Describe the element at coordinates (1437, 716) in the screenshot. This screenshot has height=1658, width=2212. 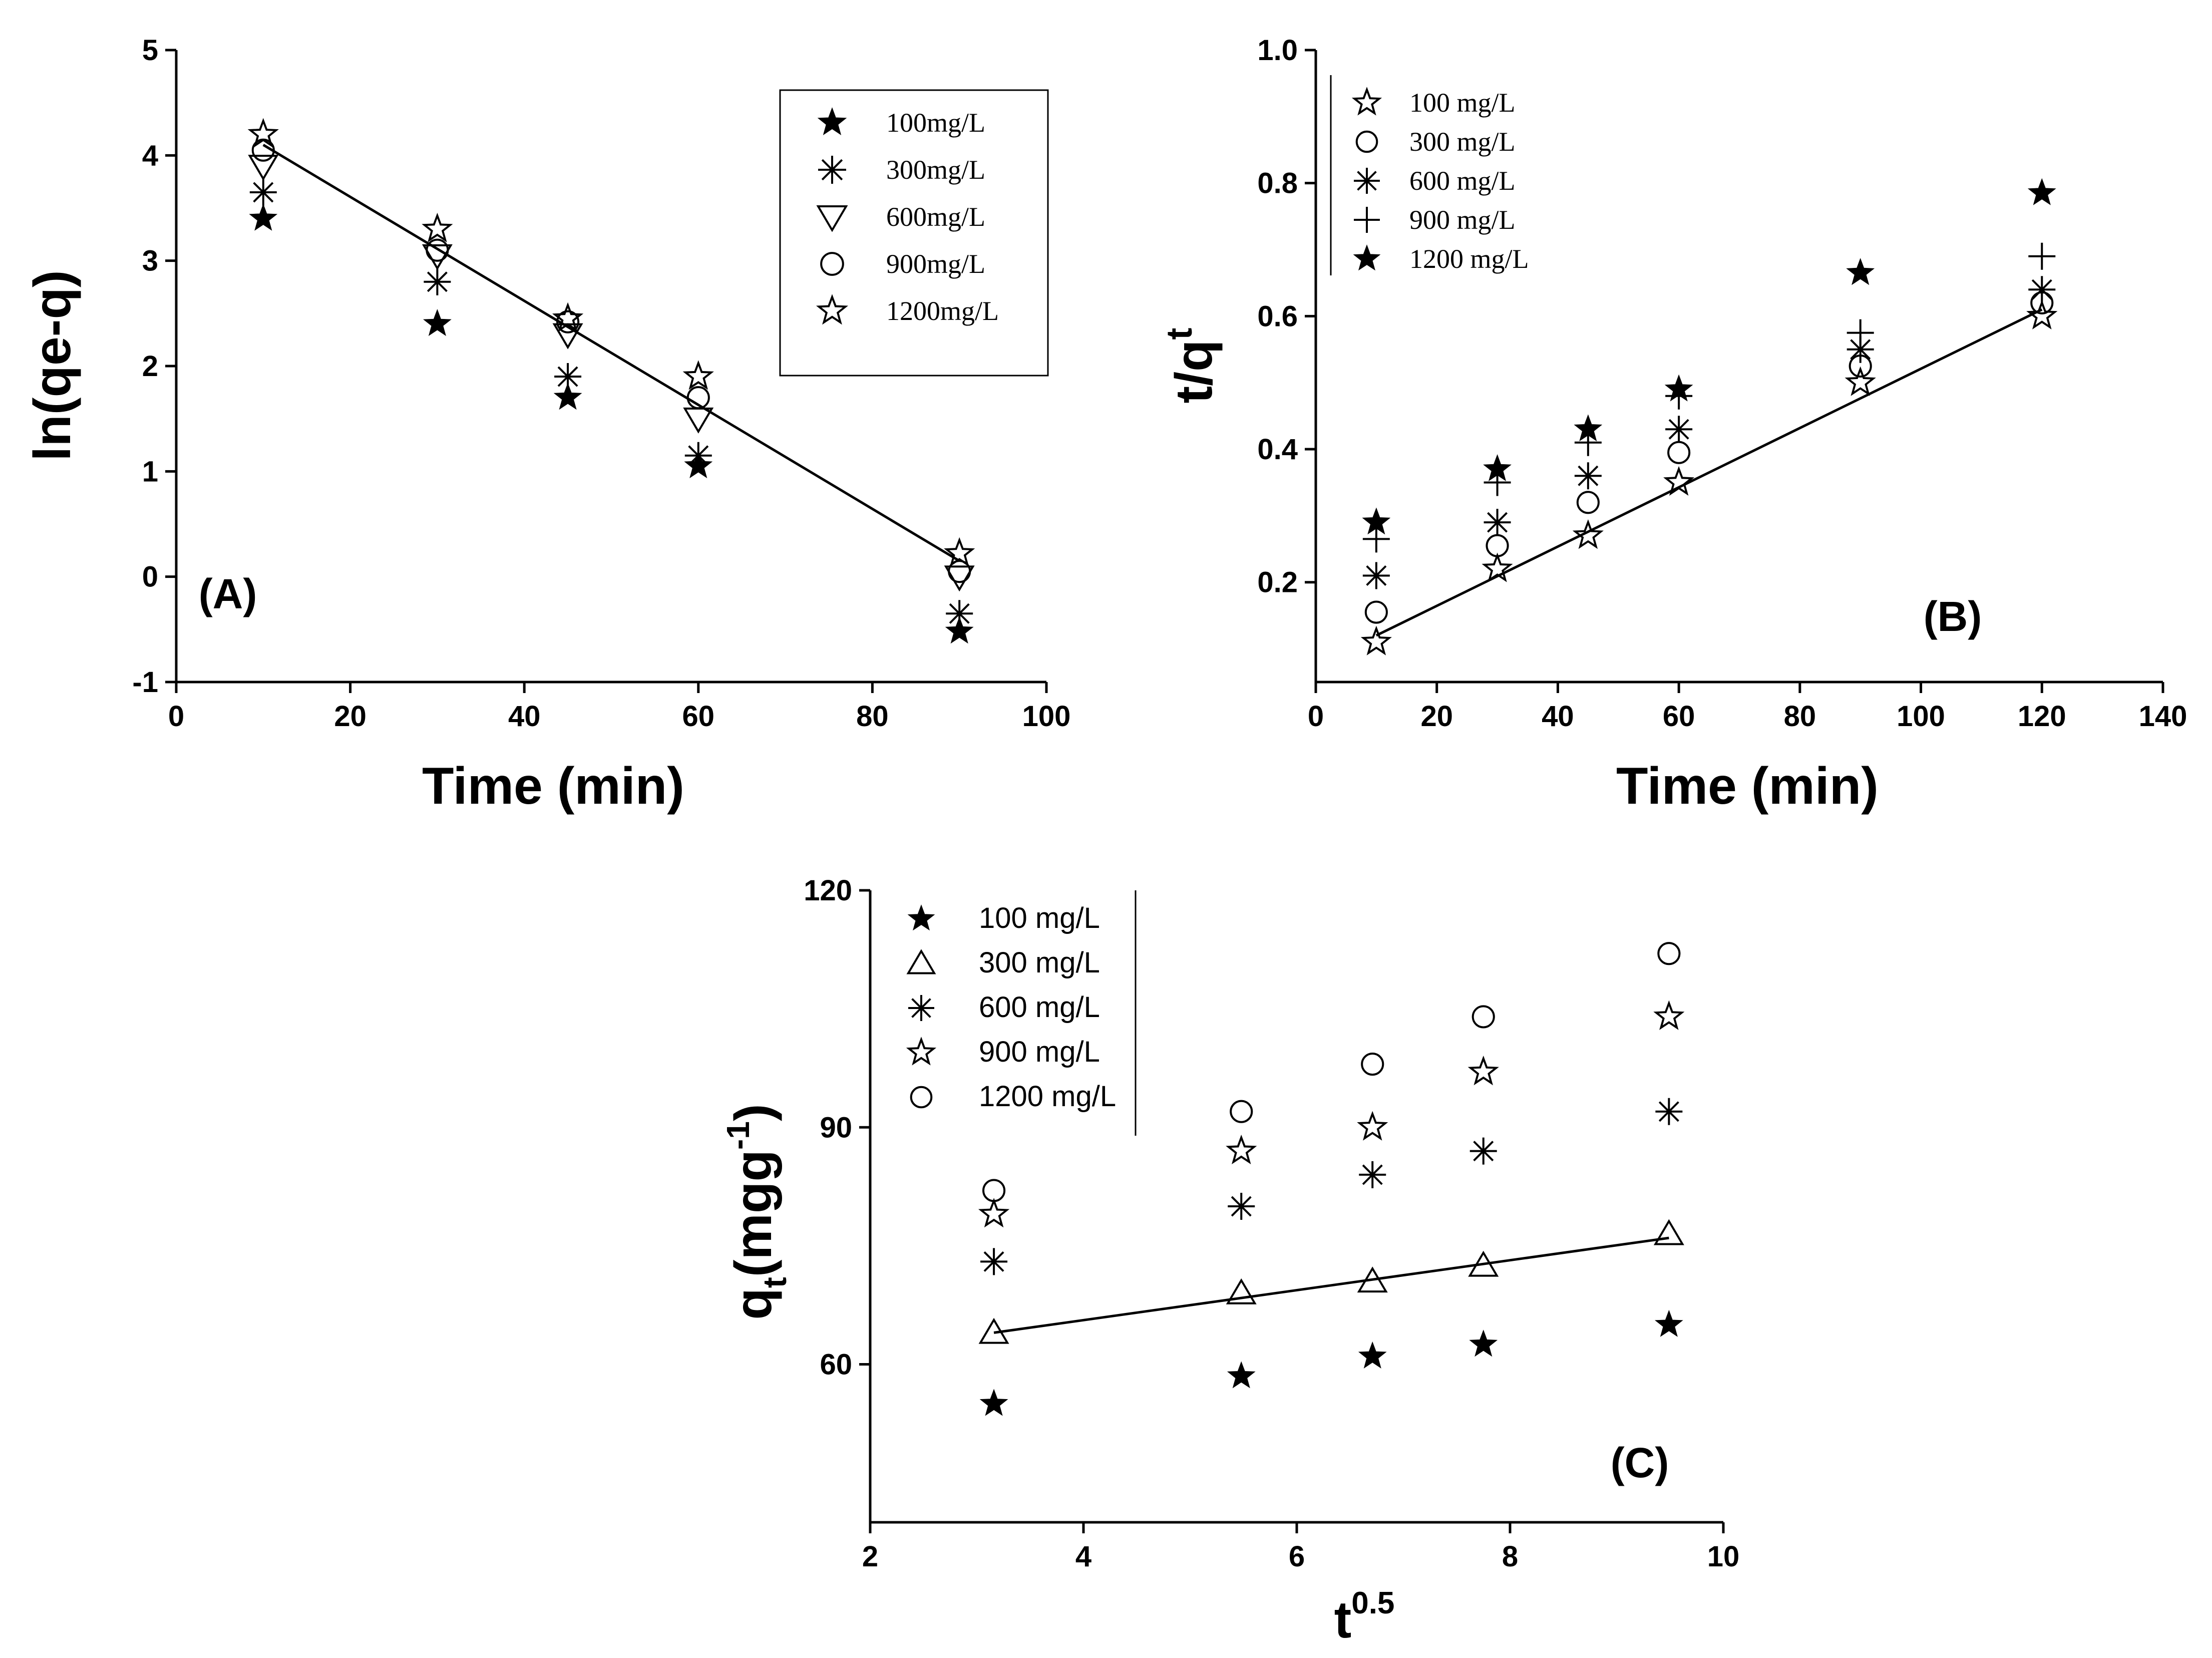
I see `x-tick-label-b: 20` at that location.